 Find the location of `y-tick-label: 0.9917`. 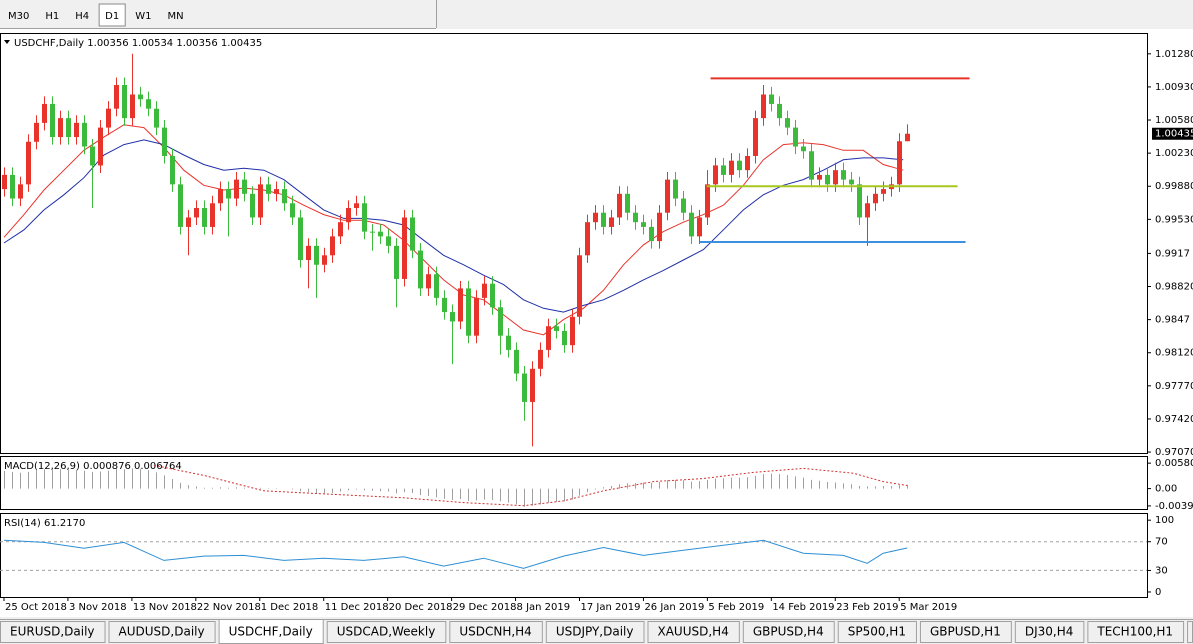

y-tick-label: 0.9917 is located at coordinates (1172, 253).